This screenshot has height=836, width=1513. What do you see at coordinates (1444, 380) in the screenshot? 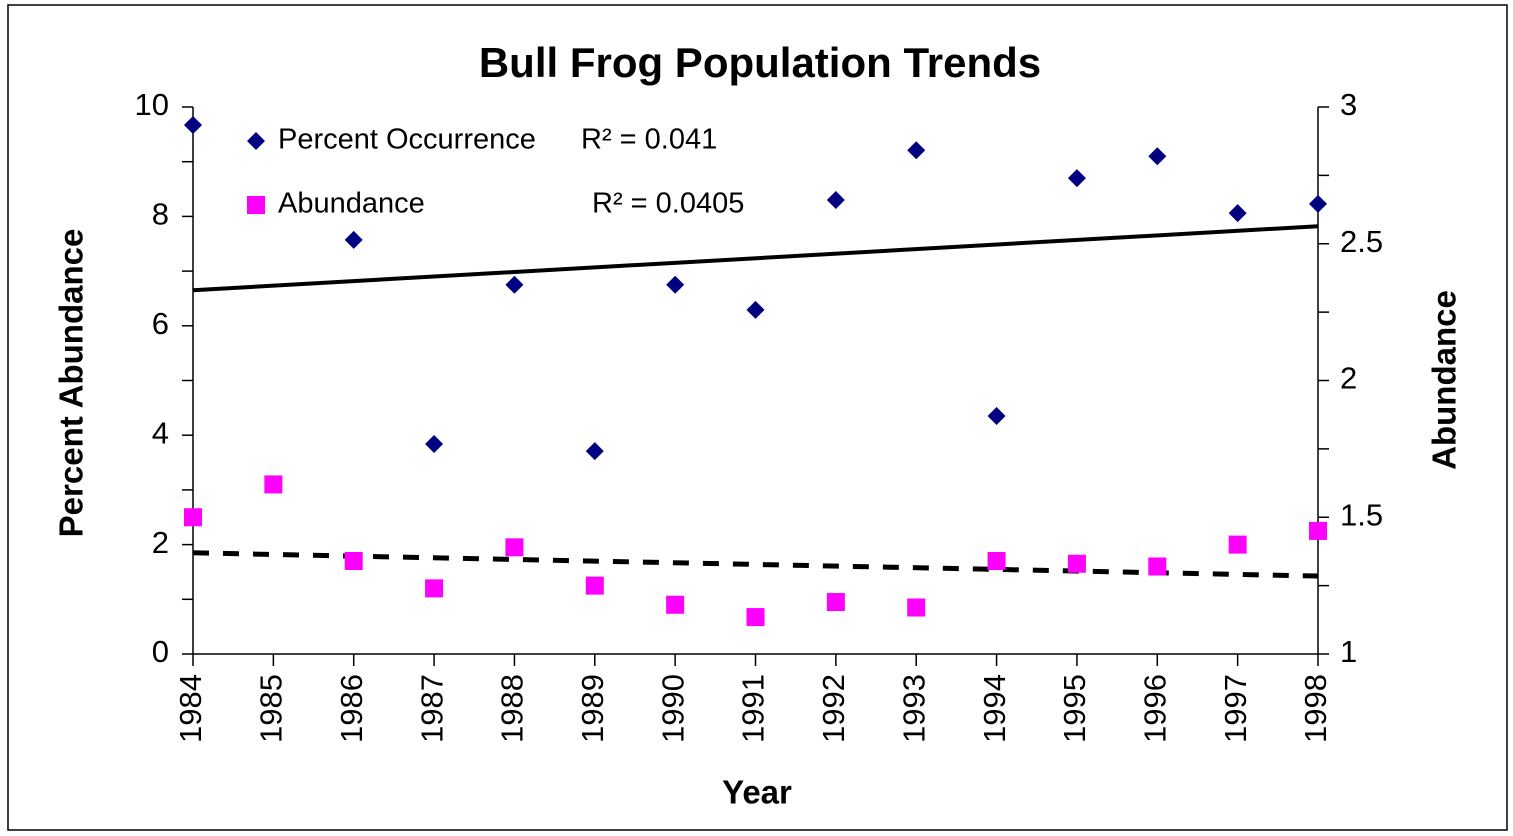
I see `y2-axis-label: Abundance` at bounding box center [1444, 380].